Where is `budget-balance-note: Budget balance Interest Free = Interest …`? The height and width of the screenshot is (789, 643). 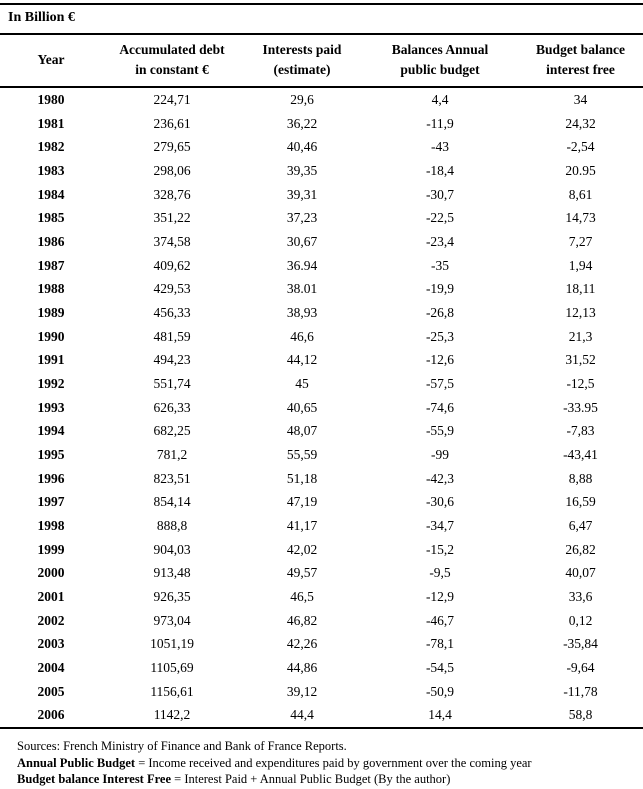
budget-balance-note: Budget balance Interest Free = Interest … is located at coordinates (325, 779).